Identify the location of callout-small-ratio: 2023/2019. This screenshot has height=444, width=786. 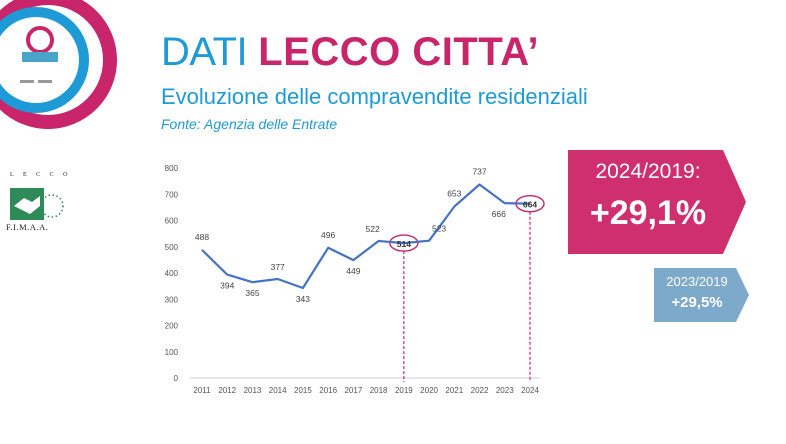
(697, 281).